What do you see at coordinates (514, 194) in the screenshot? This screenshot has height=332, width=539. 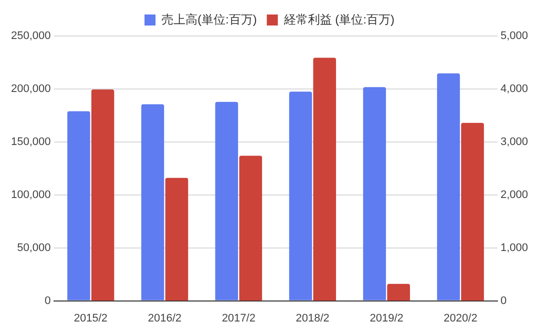 I see `y2-tick-label: 2,000` at bounding box center [514, 194].